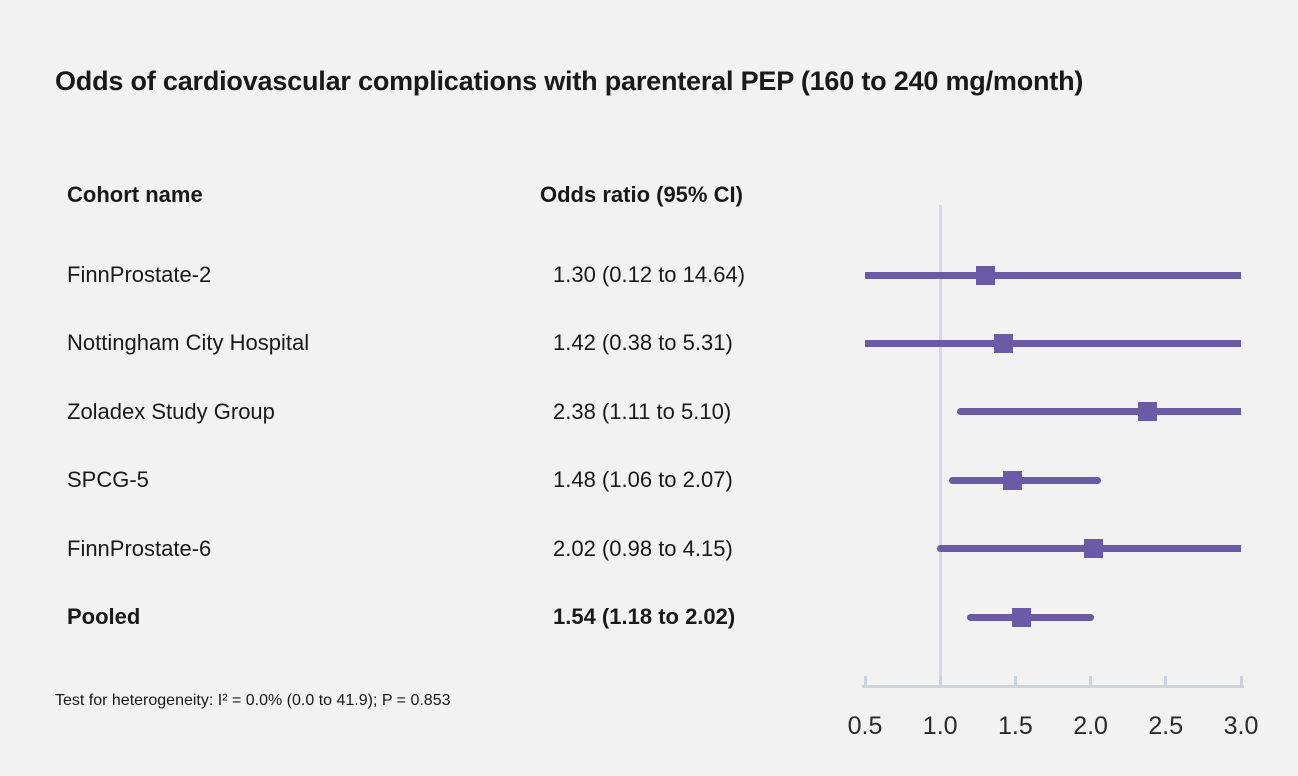 This screenshot has height=776, width=1298. What do you see at coordinates (139, 548) in the screenshot?
I see `cohort-name-label: FinnProstate-6` at bounding box center [139, 548].